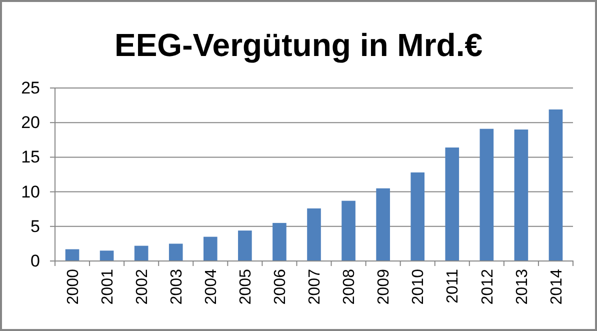  Describe the element at coordinates (315, 286) in the screenshot. I see `x-tick-label: 2007` at that location.